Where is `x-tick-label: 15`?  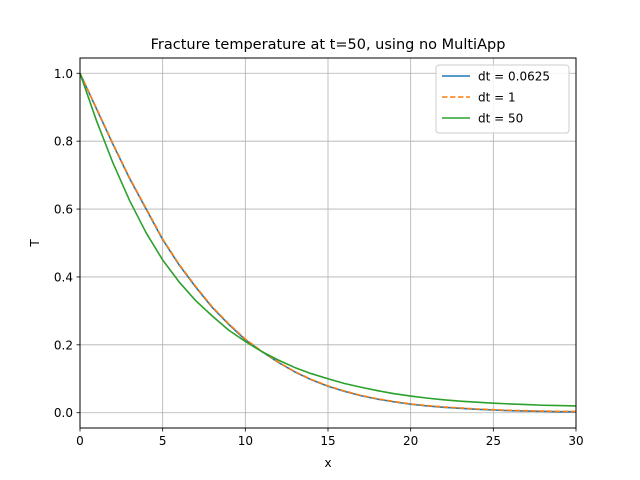
x-tick-label: 15 is located at coordinates (327, 441).